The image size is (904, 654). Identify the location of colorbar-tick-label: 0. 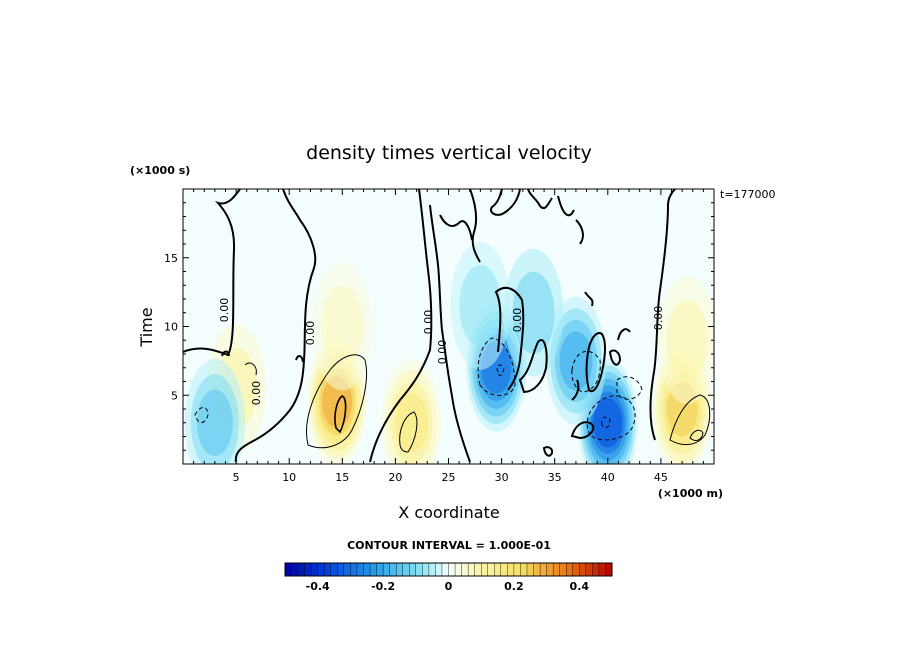
(449, 586).